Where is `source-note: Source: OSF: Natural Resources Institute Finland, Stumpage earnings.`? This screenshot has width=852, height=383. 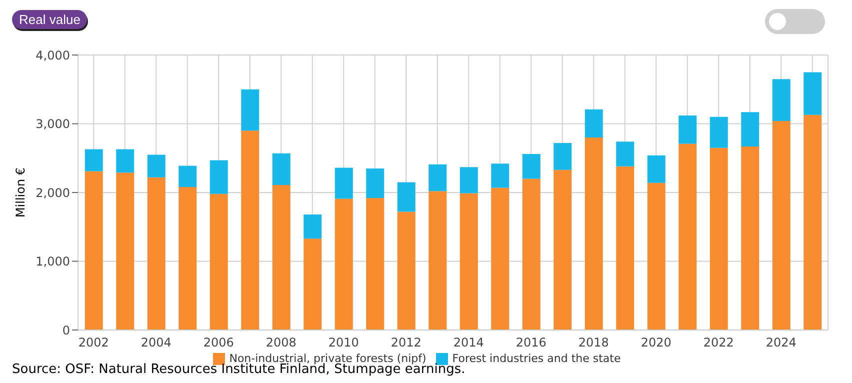 source-note: Source: OSF: Natural Resources Institute Finland, Stumpage earnings. is located at coordinates (239, 369).